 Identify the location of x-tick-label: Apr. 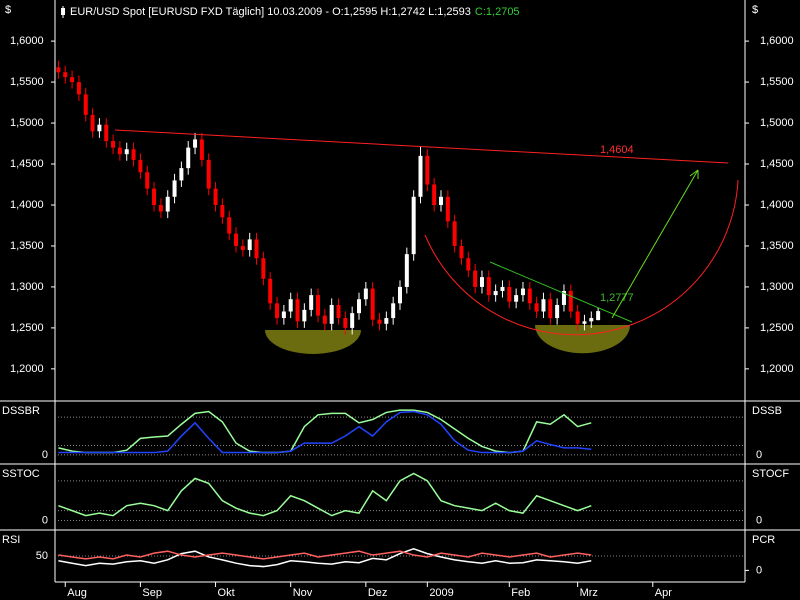
(663, 593).